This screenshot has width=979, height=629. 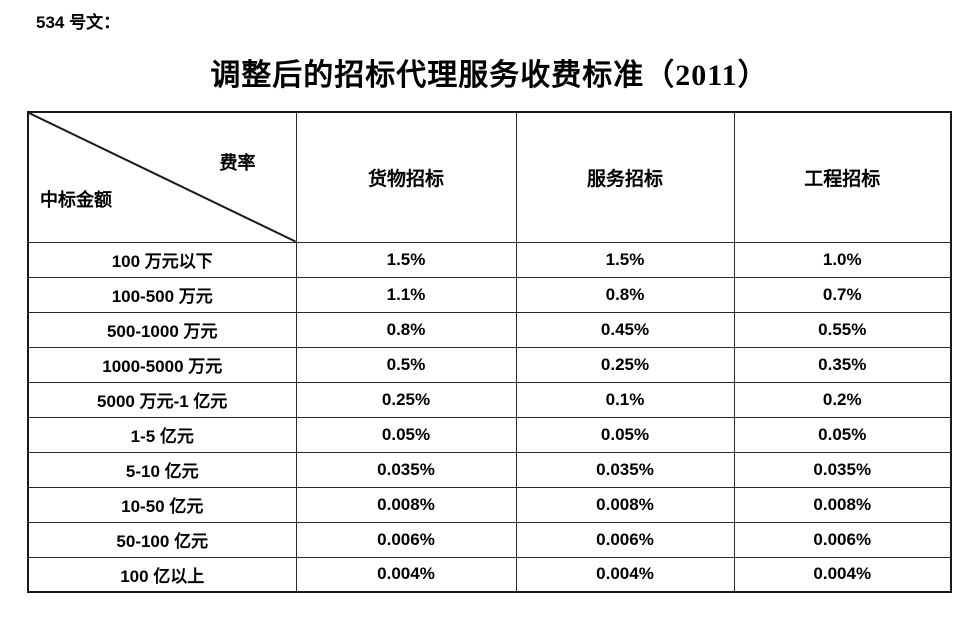 What do you see at coordinates (162, 469) in the screenshot?
I see `row-label-amount-range: 5-10 亿元` at bounding box center [162, 469].